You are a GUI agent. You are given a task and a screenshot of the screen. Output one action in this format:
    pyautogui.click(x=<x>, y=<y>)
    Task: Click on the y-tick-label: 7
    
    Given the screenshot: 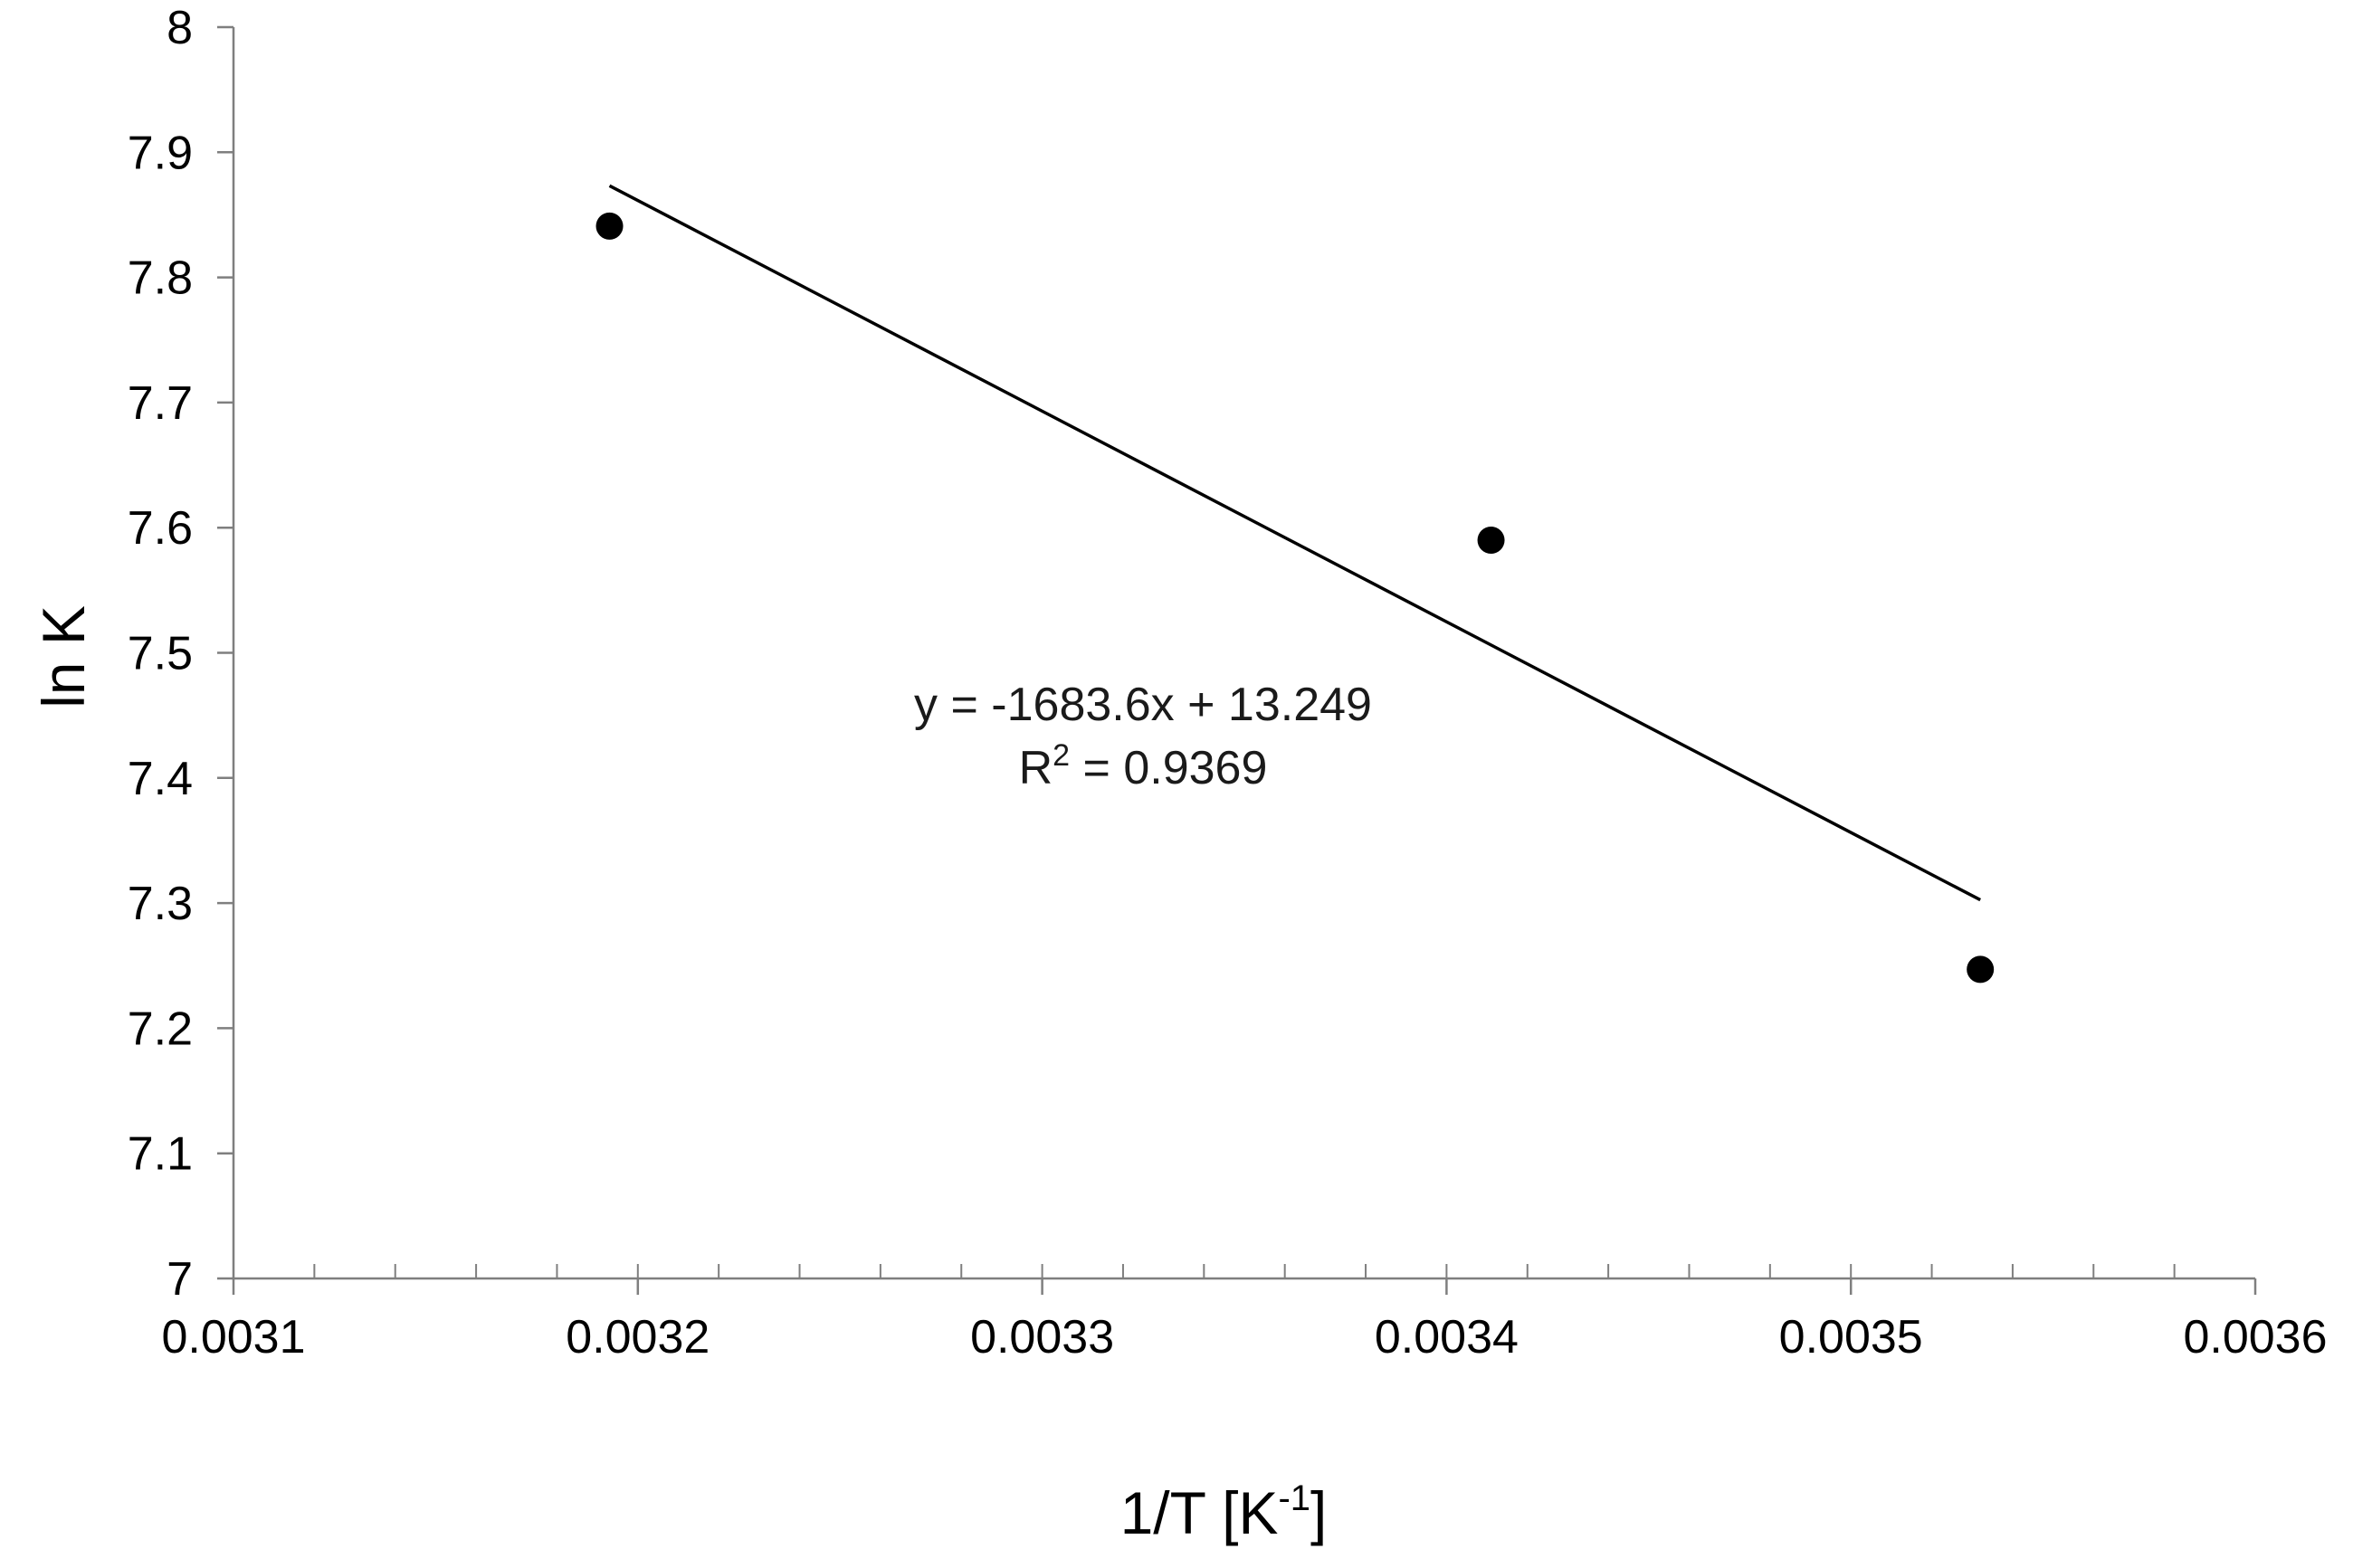 What is the action you would take?
    pyautogui.click(x=180, y=1280)
    